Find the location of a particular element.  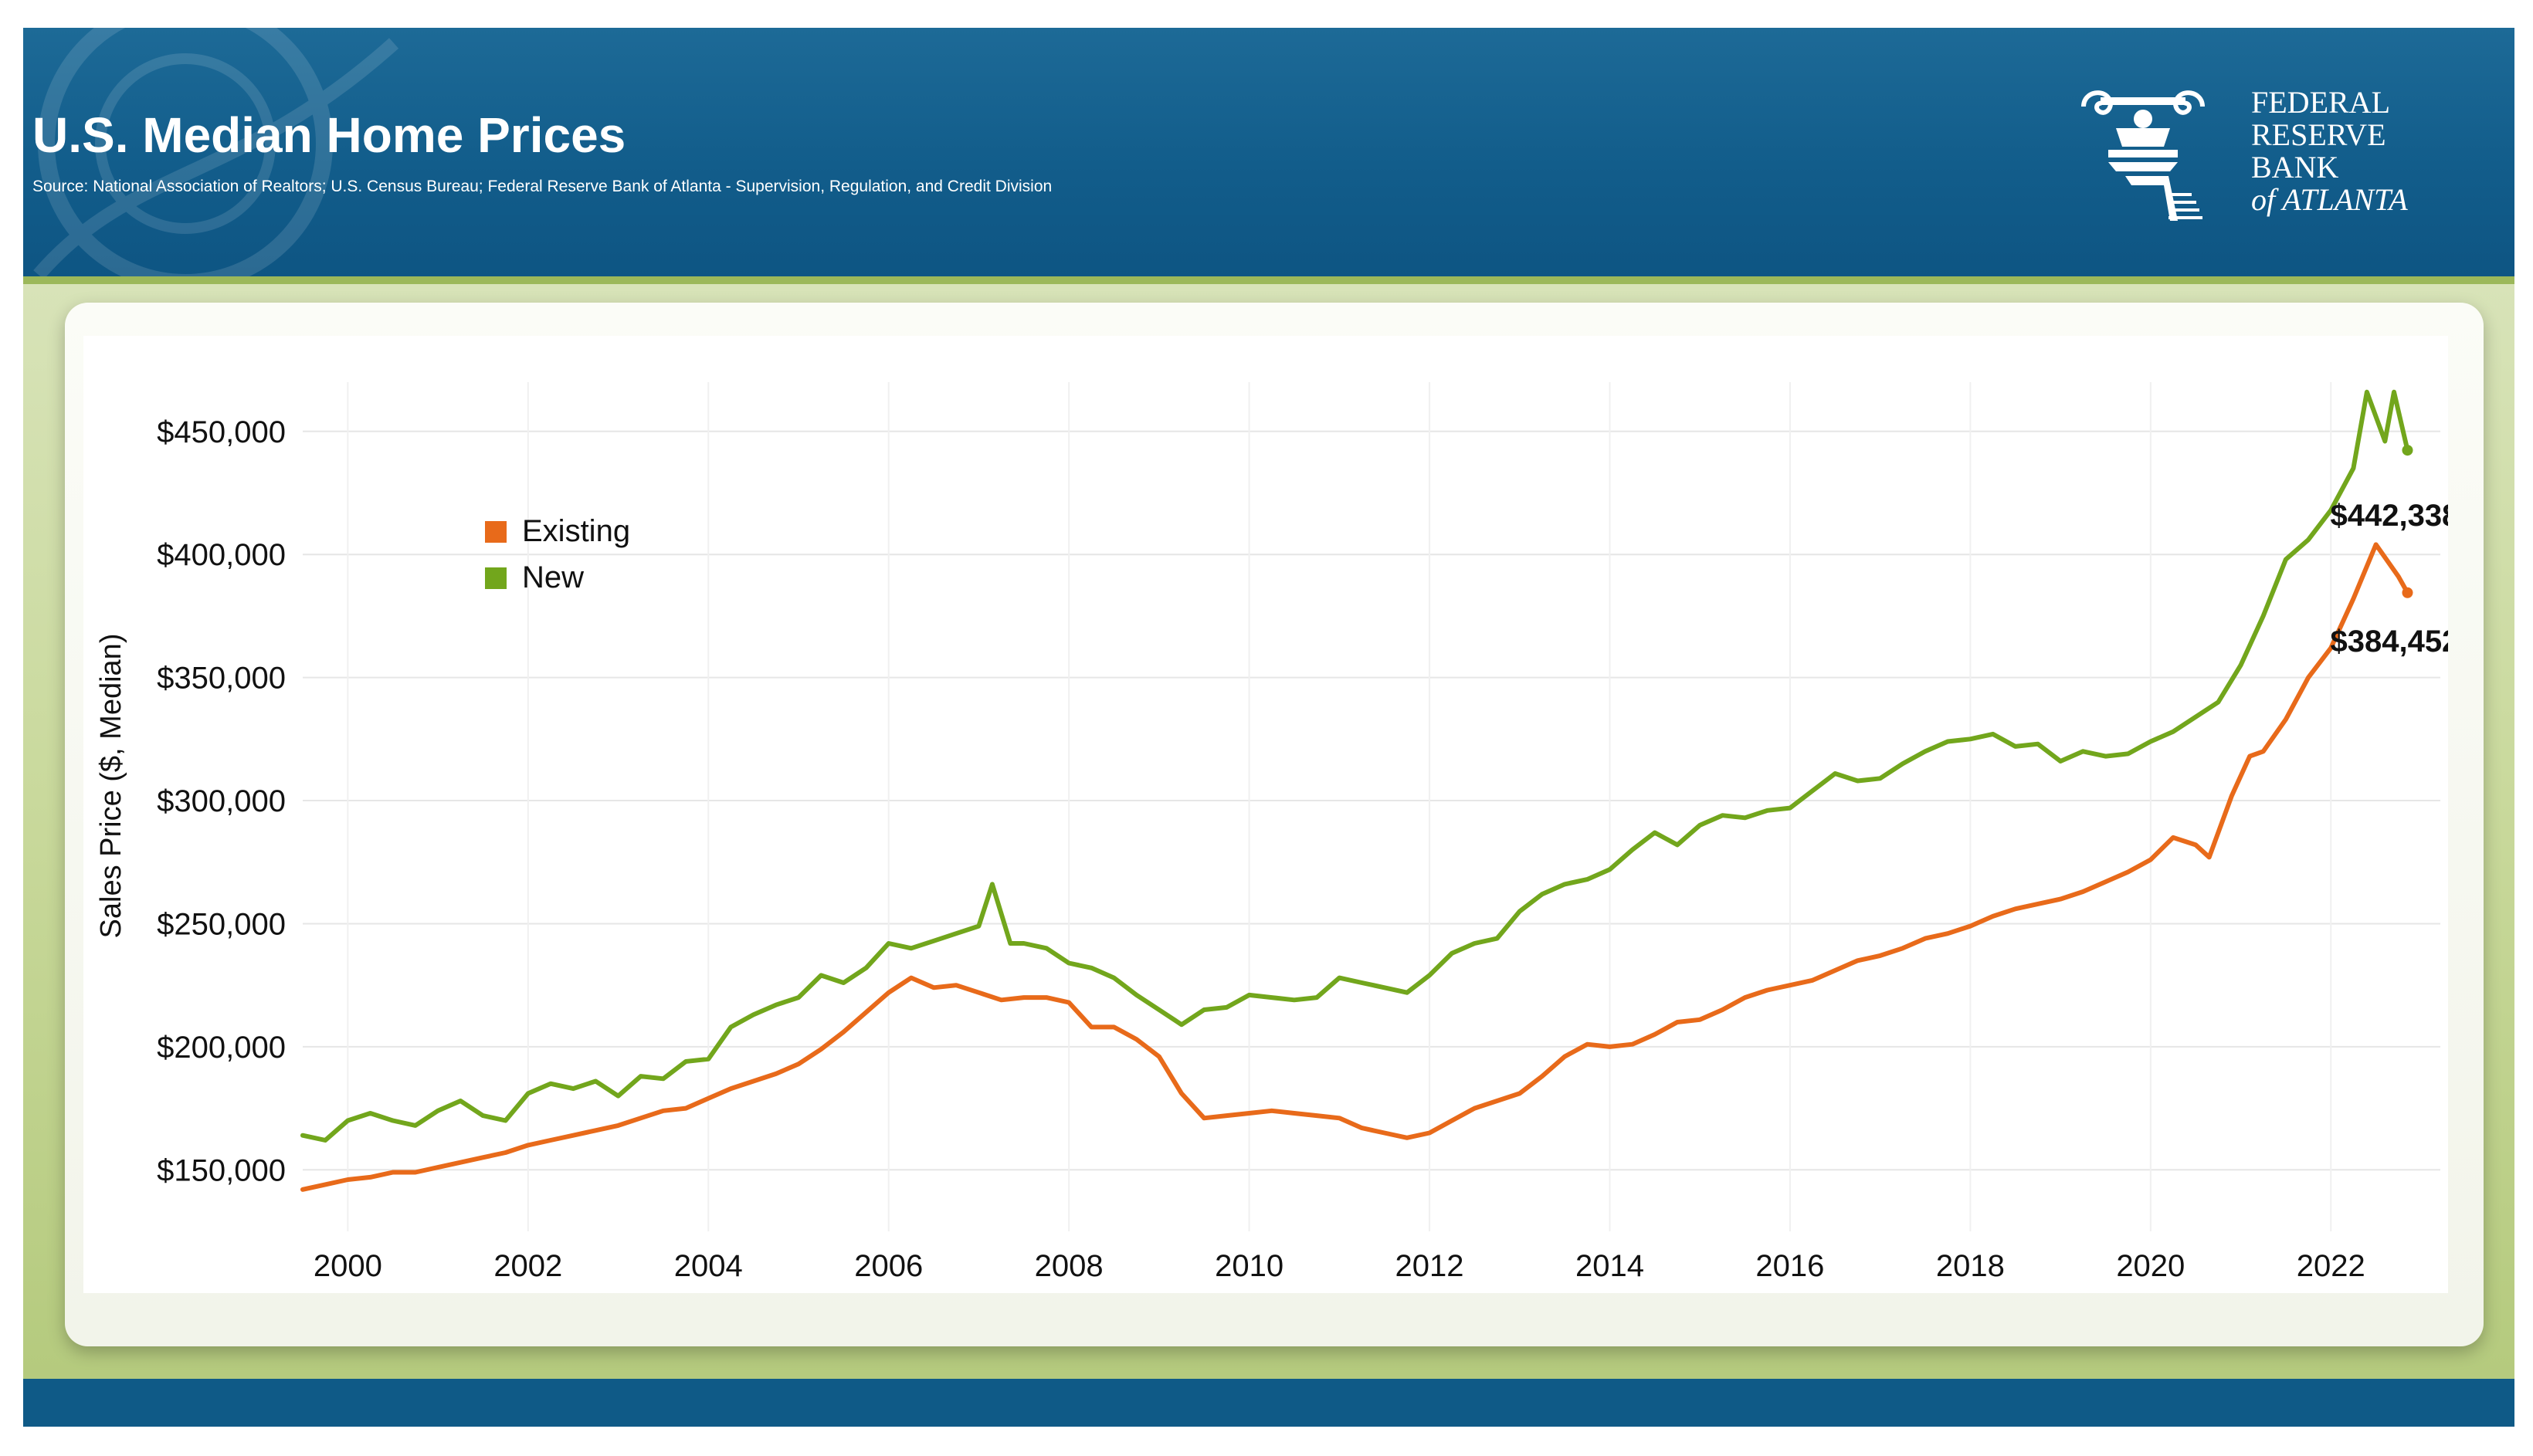

page-title: U.S. Median Home Prices is located at coordinates (329, 135).